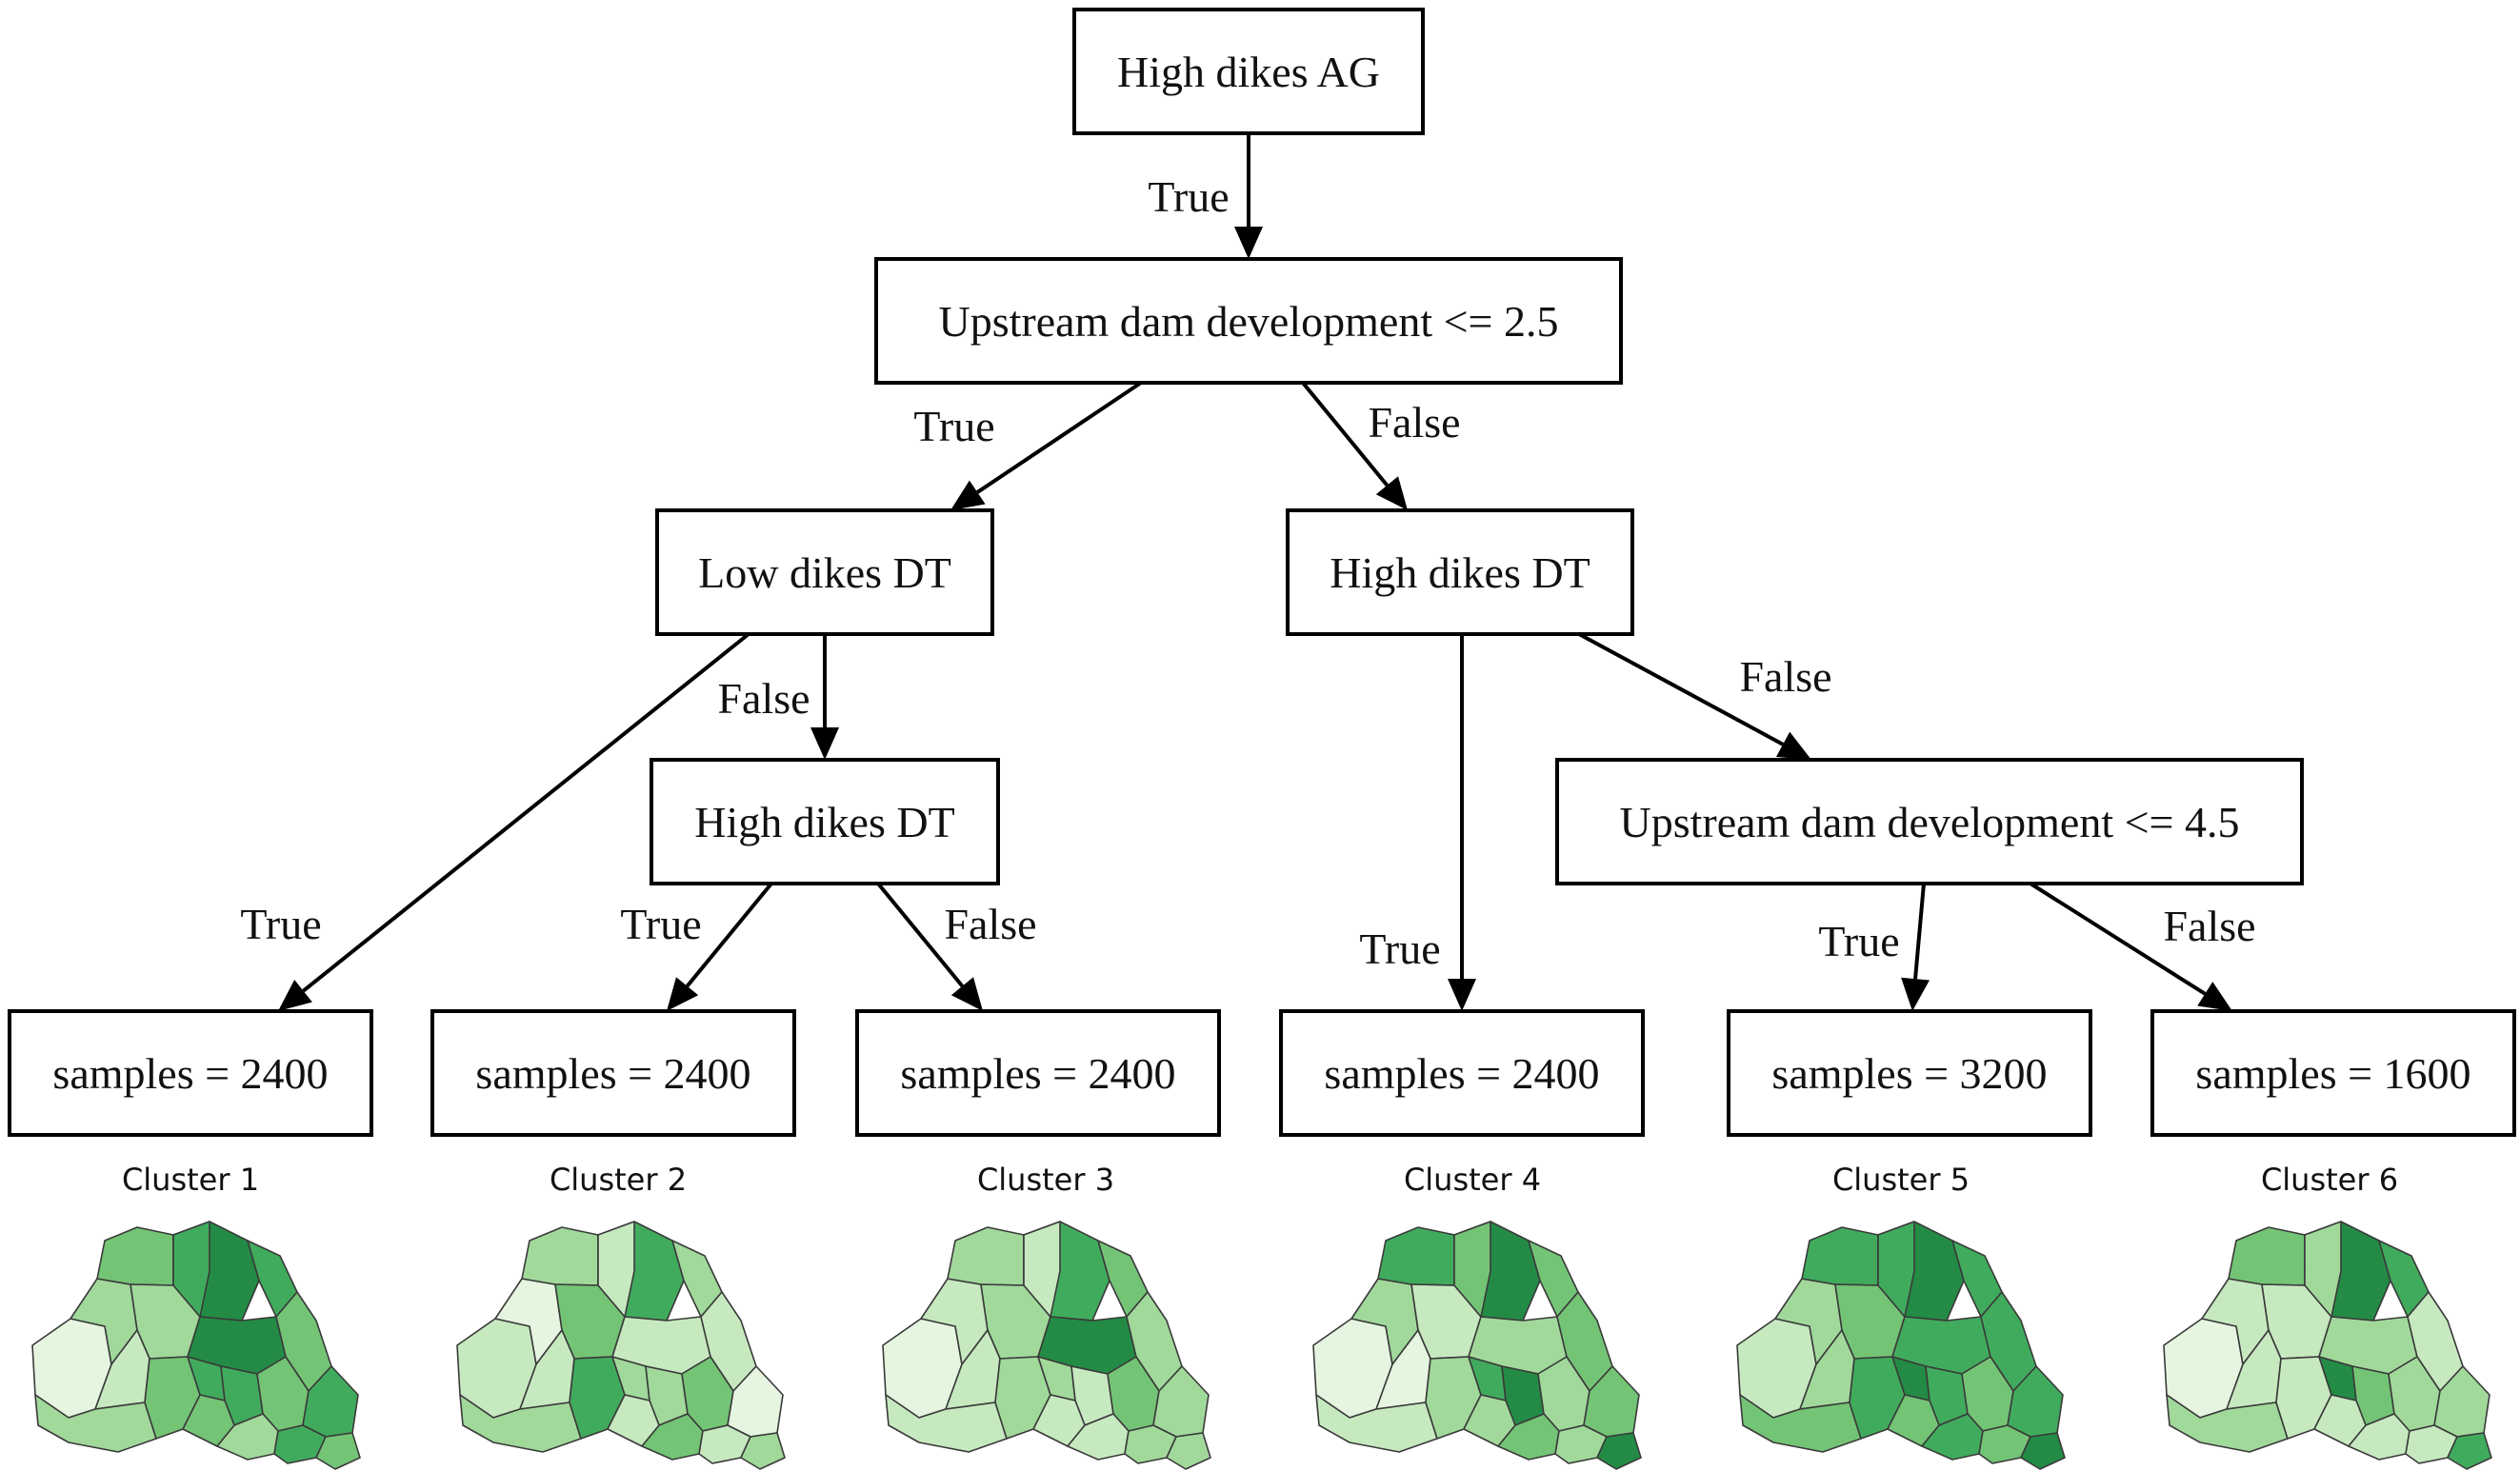 This screenshot has height=1471, width=2520. What do you see at coordinates (1901, 1180) in the screenshot?
I see `cluster-title: Cluster 5` at bounding box center [1901, 1180].